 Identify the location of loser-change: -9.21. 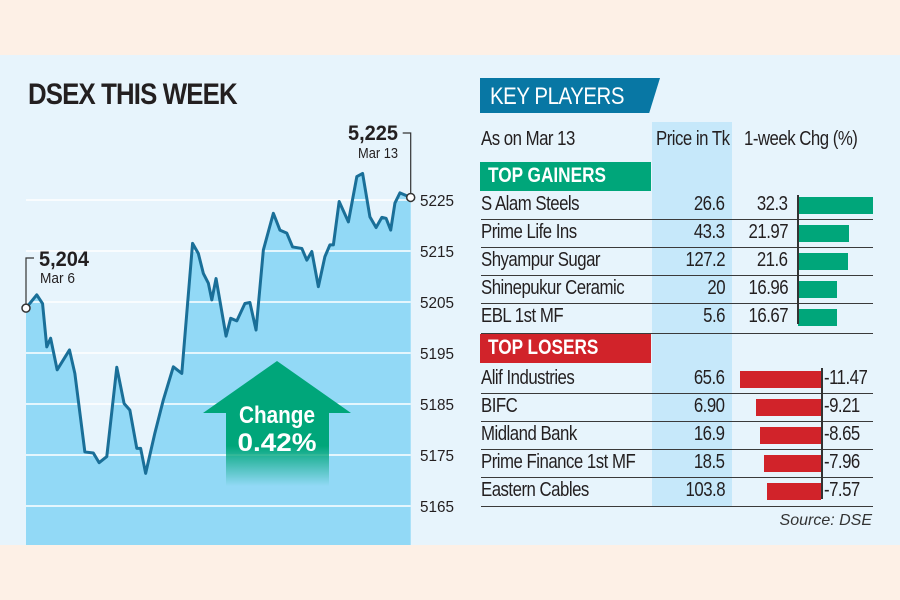
(842, 406).